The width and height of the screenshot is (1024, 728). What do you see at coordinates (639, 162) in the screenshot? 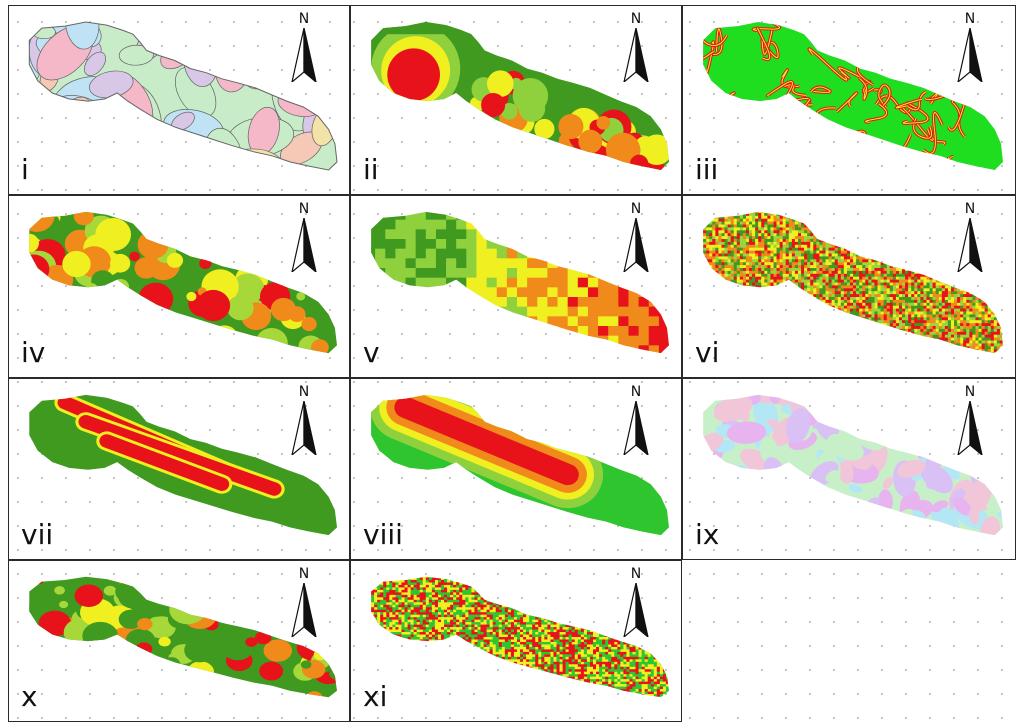
I see `map-zone` at bounding box center [639, 162].